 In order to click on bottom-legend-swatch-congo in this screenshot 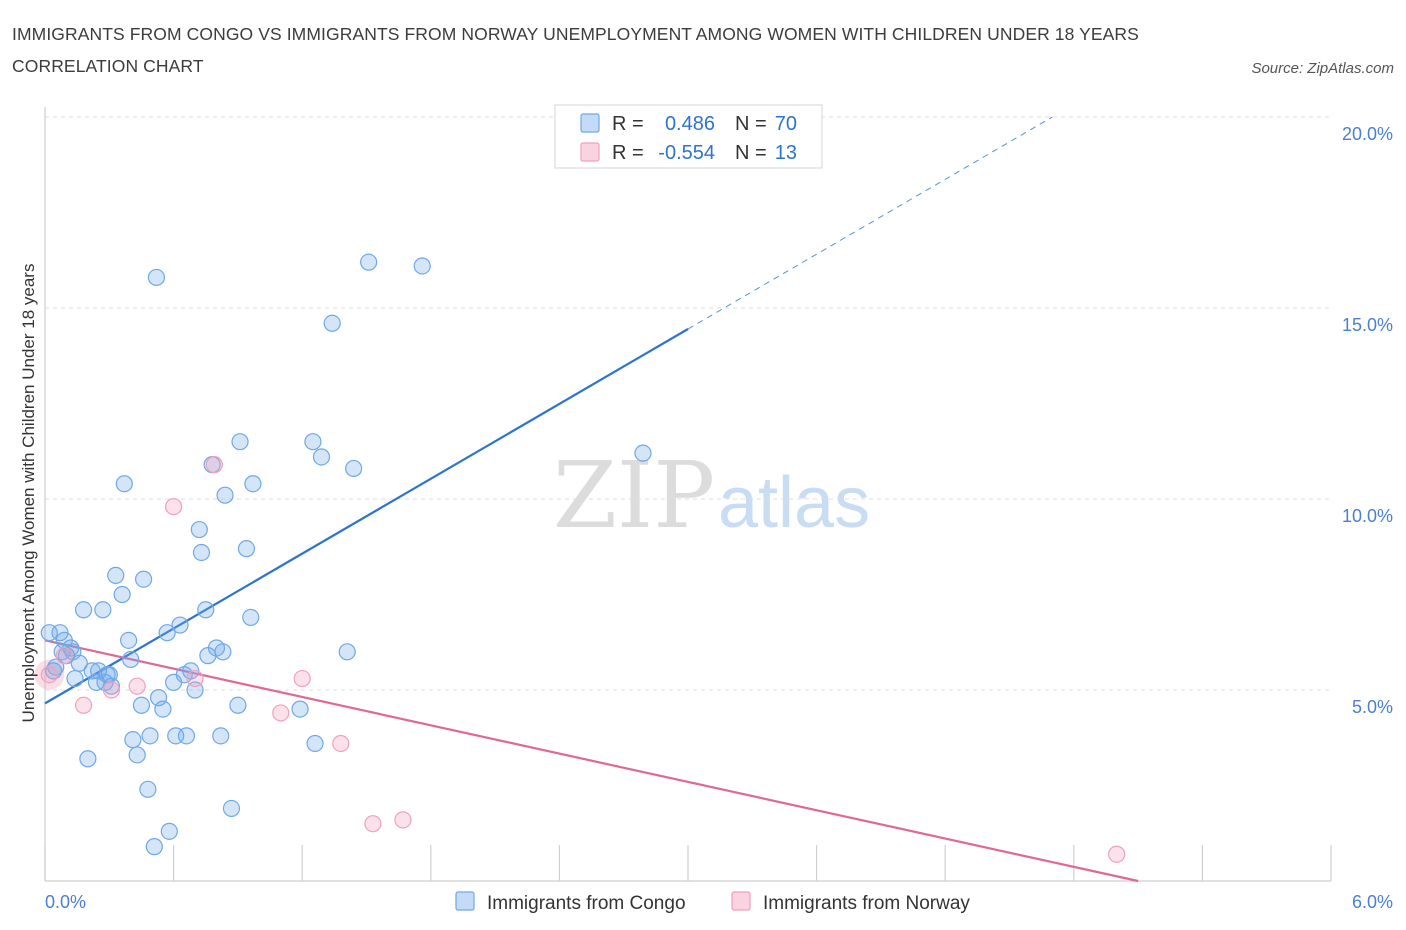, I will do `click(465, 901)`.